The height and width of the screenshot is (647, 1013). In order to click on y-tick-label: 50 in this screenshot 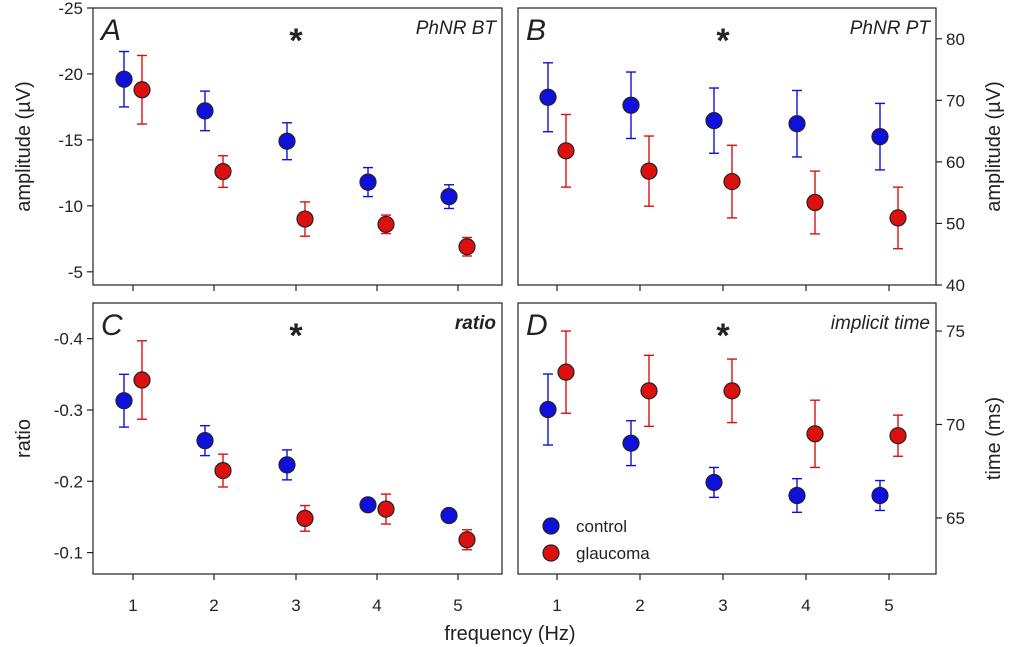, I will do `click(955, 223)`.